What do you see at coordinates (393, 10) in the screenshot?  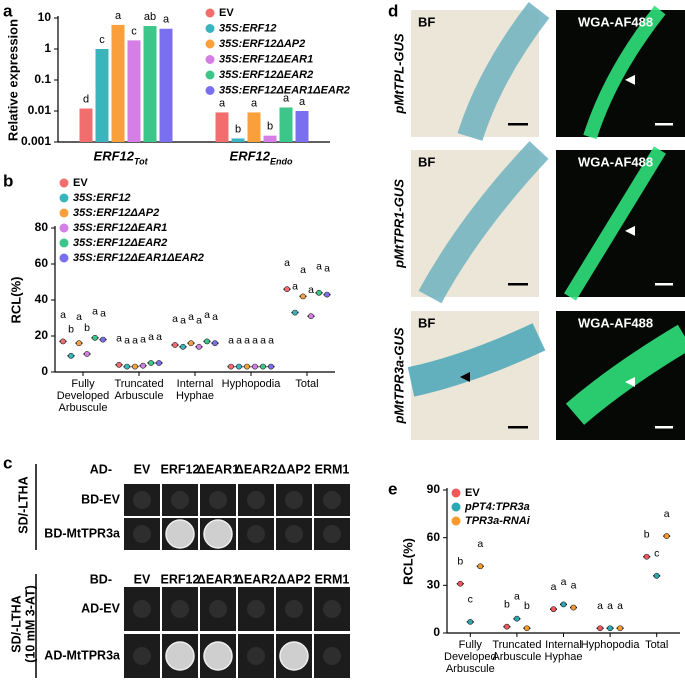 I see `panel-label: d` at bounding box center [393, 10].